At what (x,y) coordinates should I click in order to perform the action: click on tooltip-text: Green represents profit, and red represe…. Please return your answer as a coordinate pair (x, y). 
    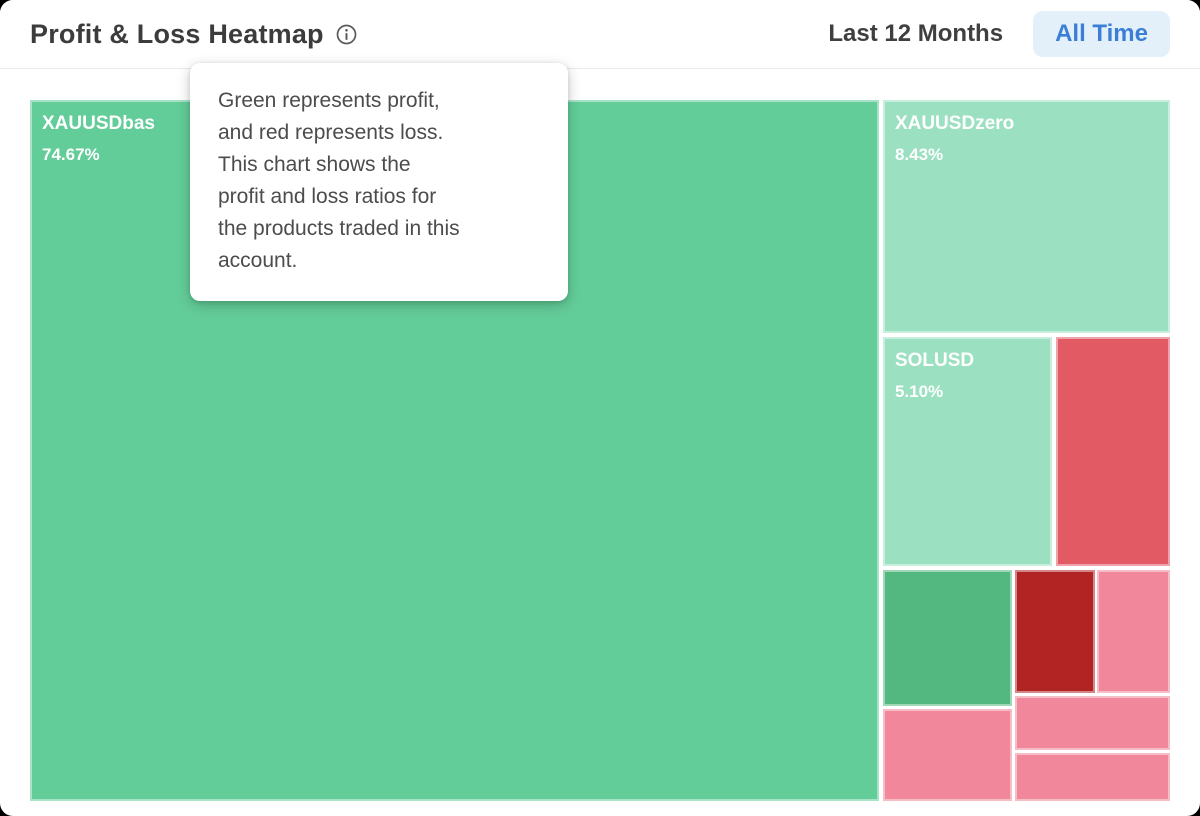
    Looking at the image, I should click on (339, 180).